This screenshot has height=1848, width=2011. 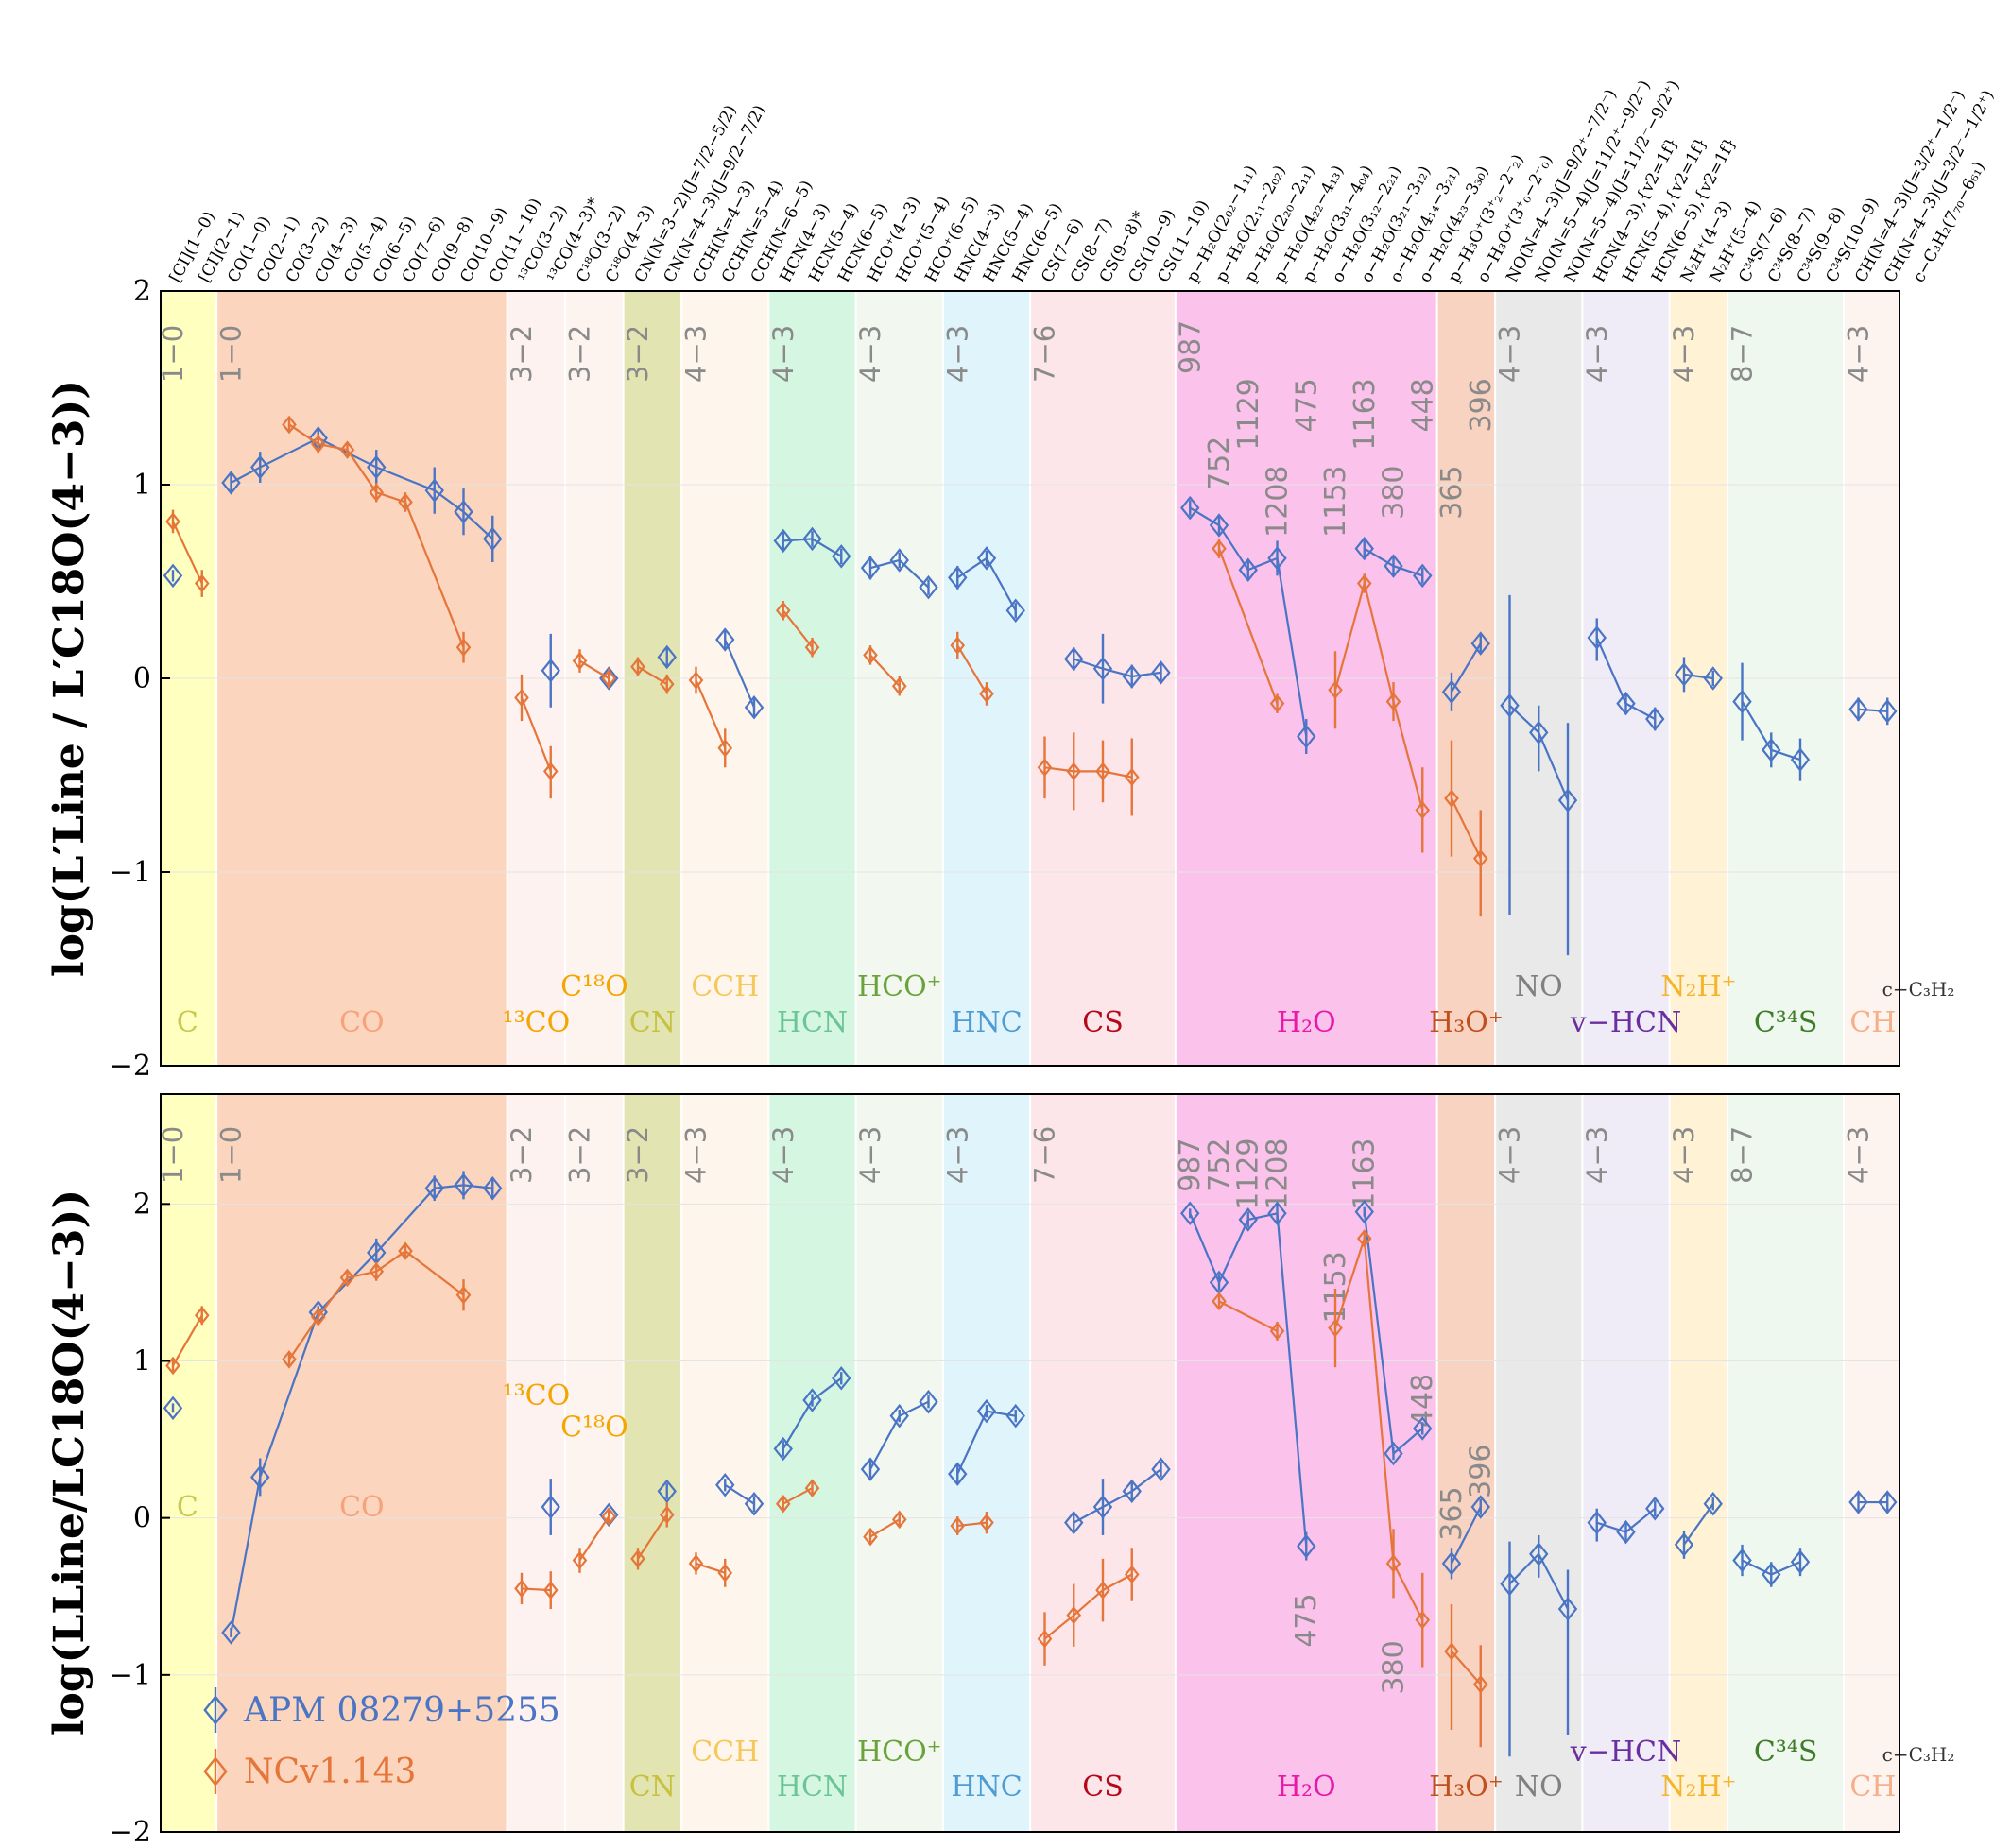 I want to click on water-frequency-label: 1129, so click(x=1249, y=1174).